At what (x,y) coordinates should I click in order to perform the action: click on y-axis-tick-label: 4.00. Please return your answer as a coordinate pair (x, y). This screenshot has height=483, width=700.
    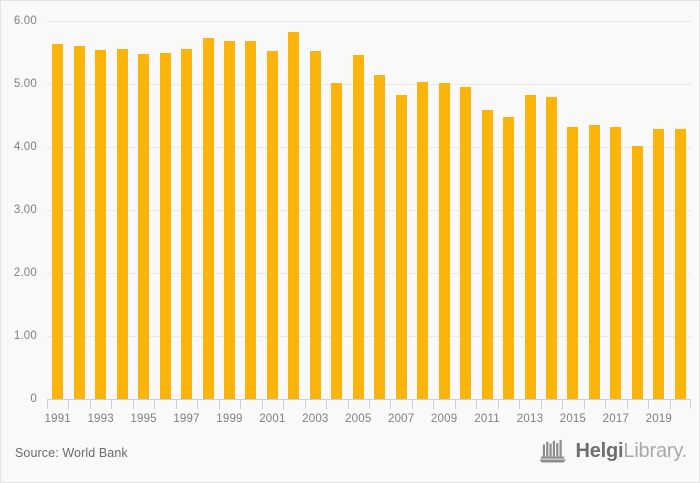
    Looking at the image, I should click on (25, 147).